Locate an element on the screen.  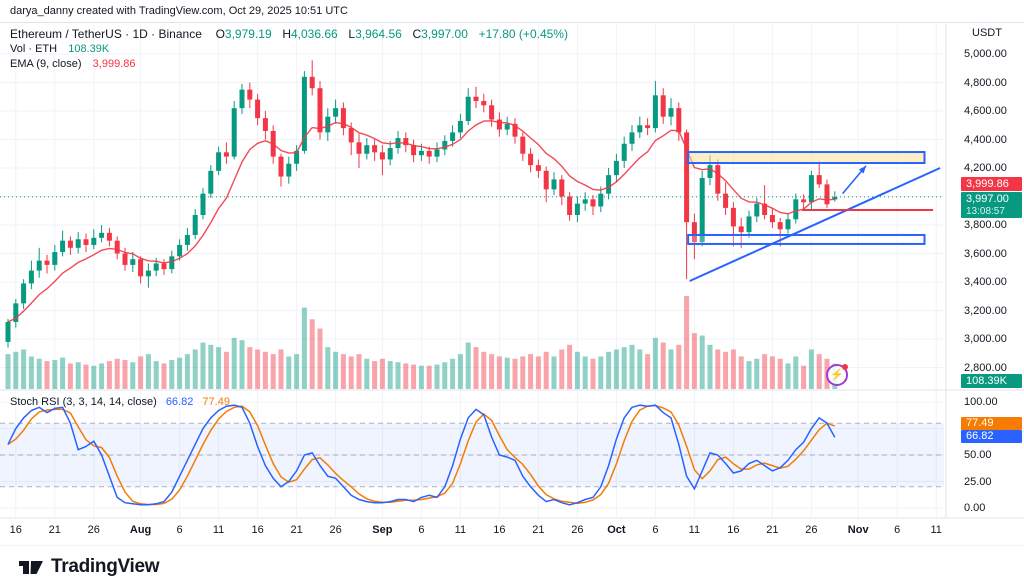
time-axis-label: 16 is located at coordinates (499, 530).